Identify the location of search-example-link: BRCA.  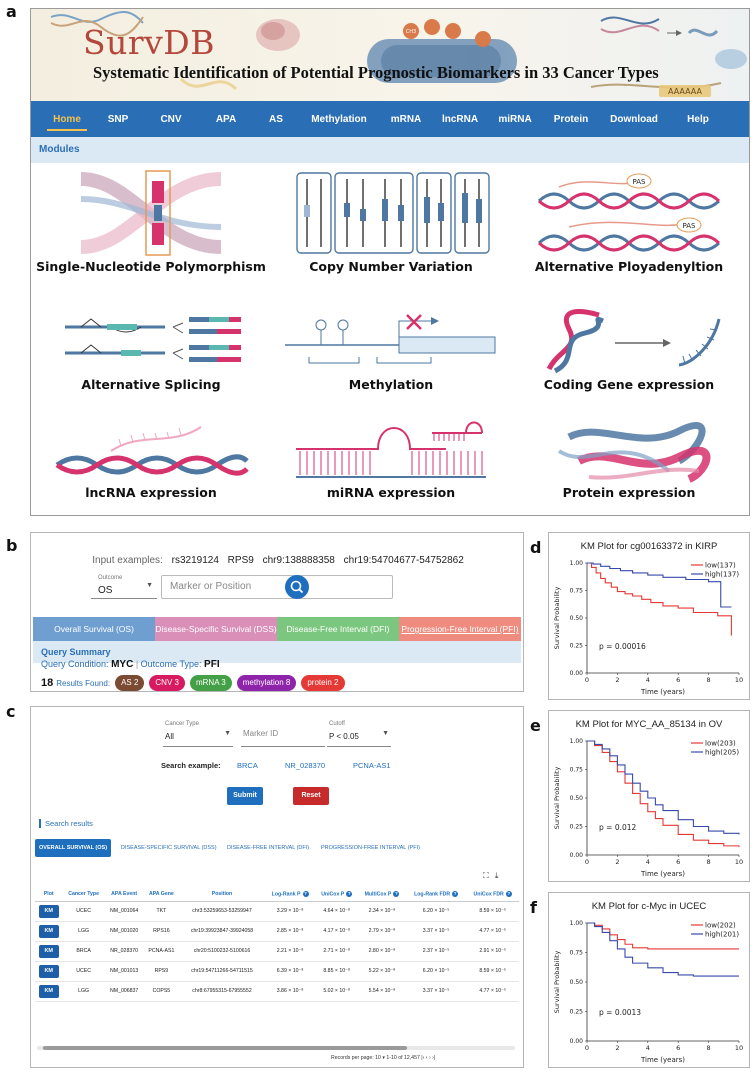
(247, 765).